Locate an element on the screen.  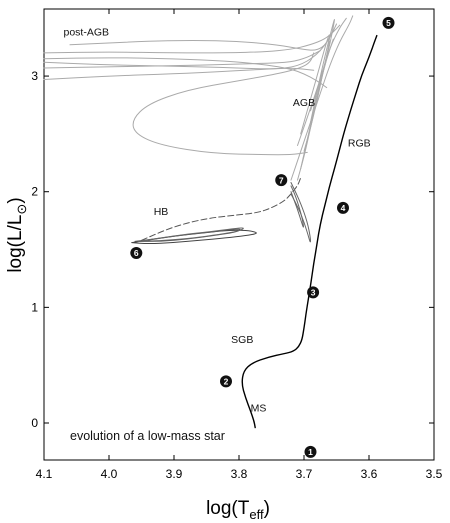
phase-label: HB is located at coordinates (161, 212).